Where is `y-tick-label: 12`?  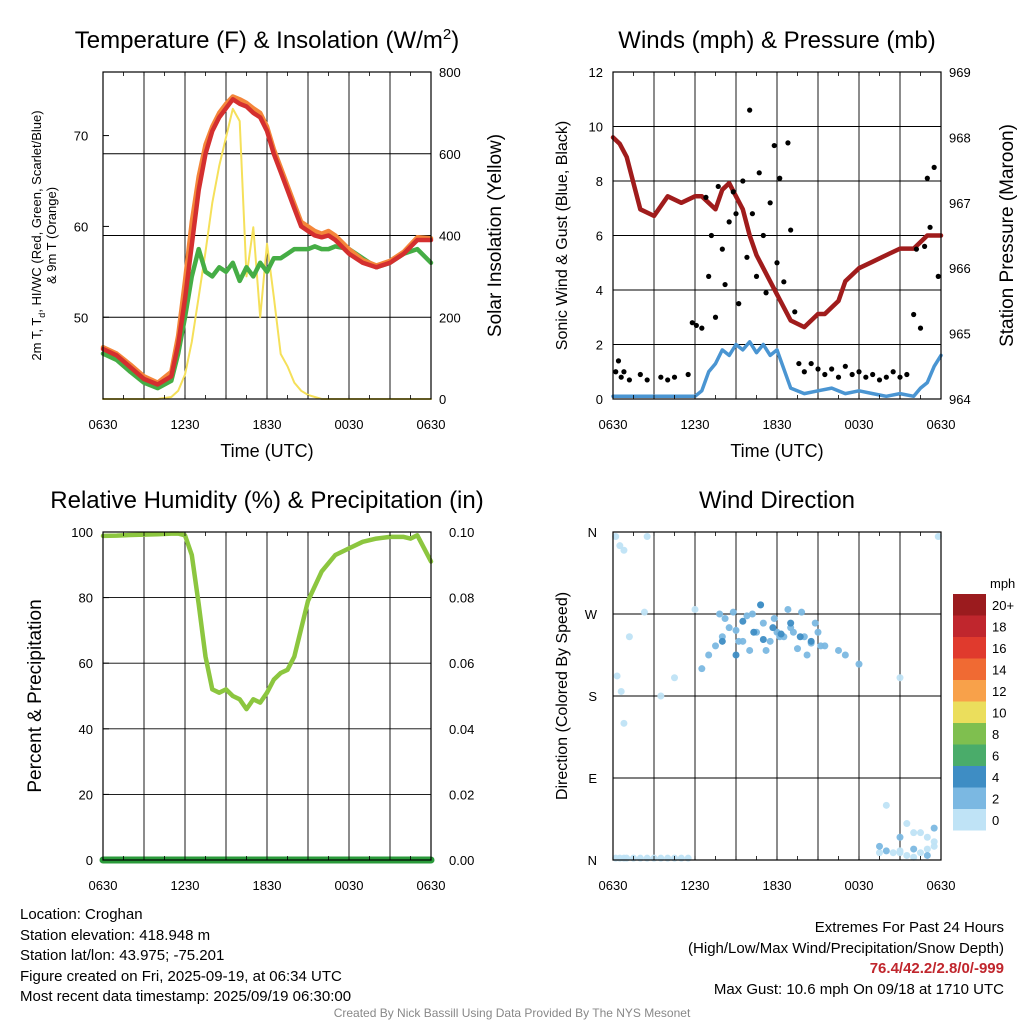 y-tick-label: 12 is located at coordinates (596, 72).